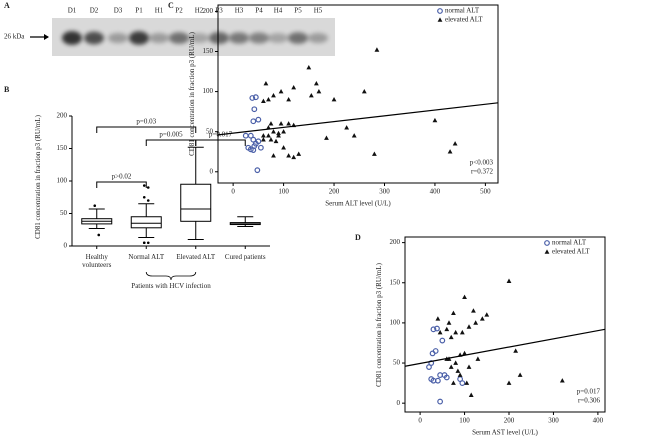  What do you see at coordinates (171, 135) in the screenshot?
I see `p-value: p=0.005` at bounding box center [171, 135].